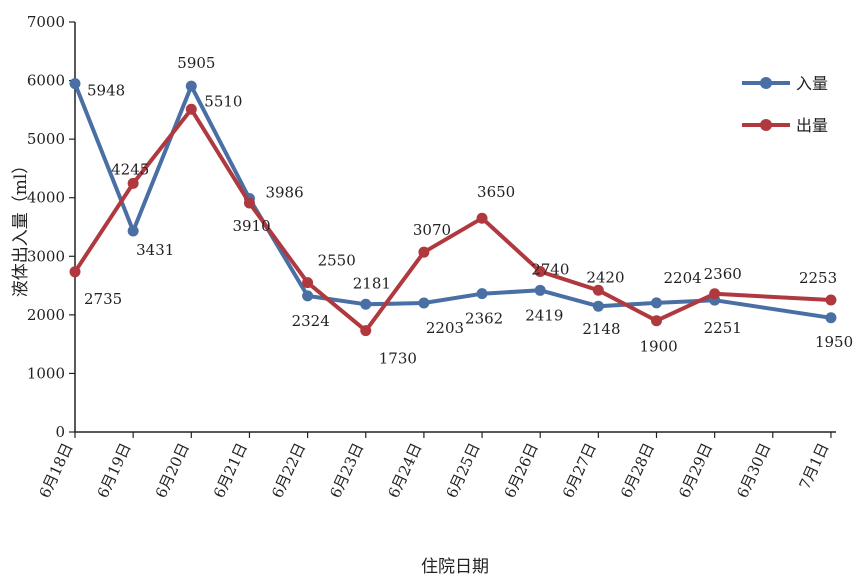 This screenshot has height=583, width=859. What do you see at coordinates (723, 328) in the screenshot?
I see `data-label-s0-11: 2251` at bounding box center [723, 328].